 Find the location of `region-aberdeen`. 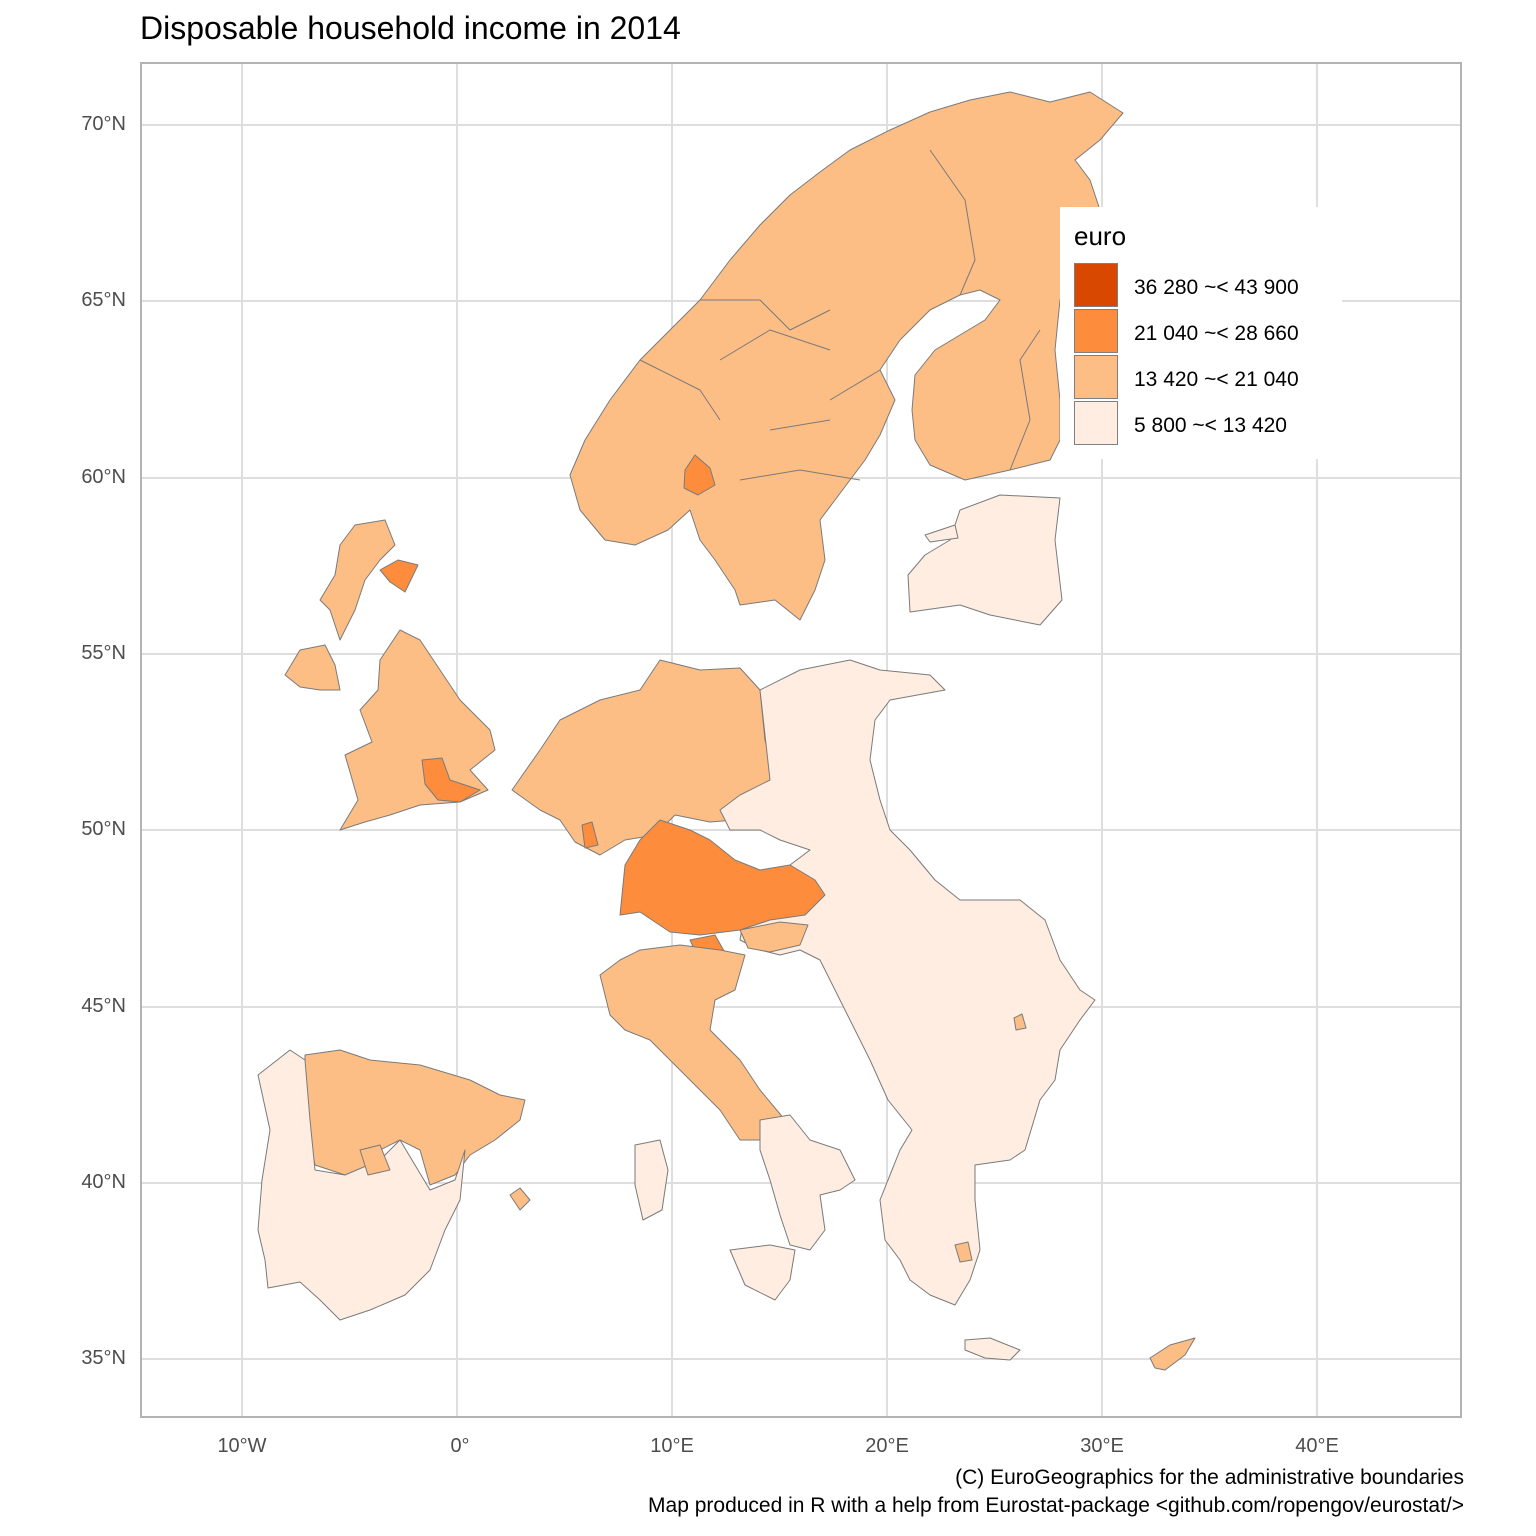

region-aberdeen is located at coordinates (399, 576).